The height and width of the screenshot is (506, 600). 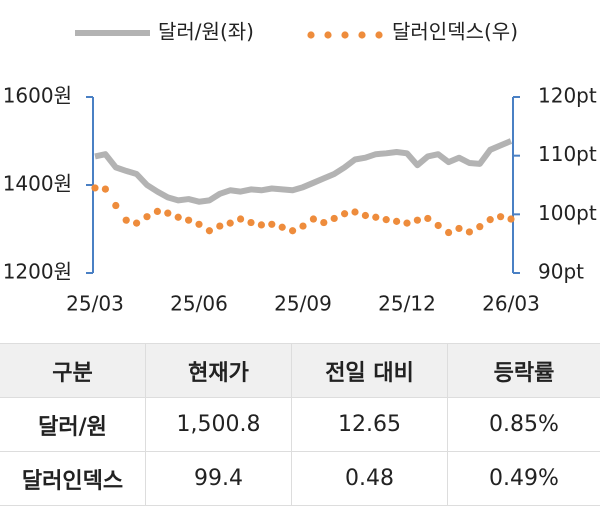 I want to click on cell: 12.65, so click(x=370, y=425).